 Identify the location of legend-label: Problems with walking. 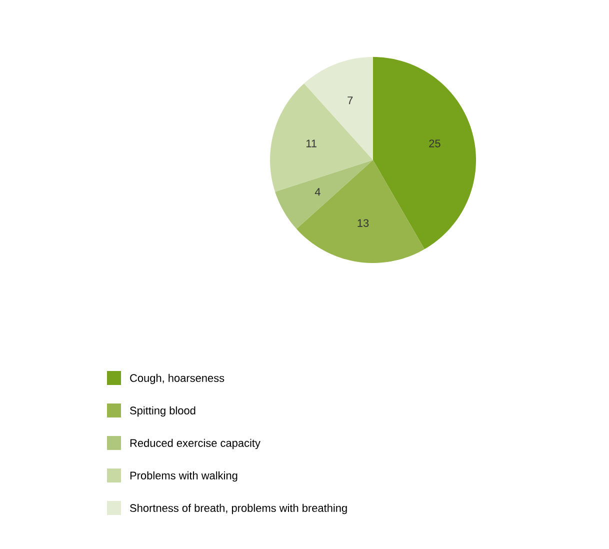
(184, 476).